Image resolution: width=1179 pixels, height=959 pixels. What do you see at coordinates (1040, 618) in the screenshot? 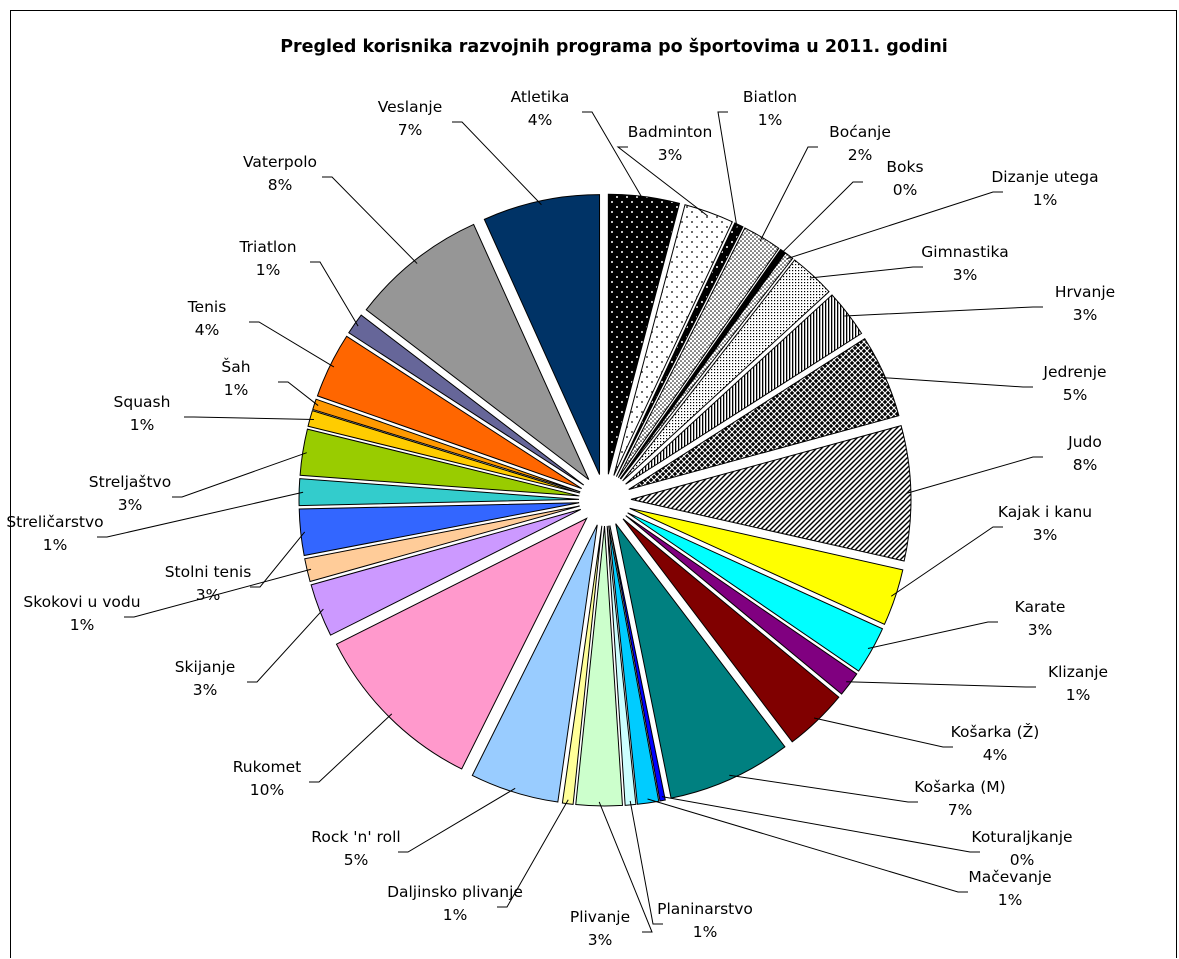
I see `label-karate: Karate 3%` at bounding box center [1040, 618].